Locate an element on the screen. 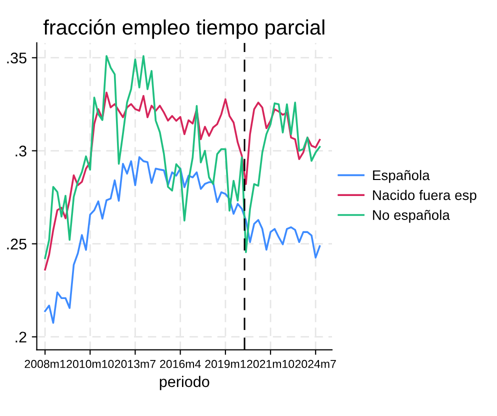 This screenshot has height=416, width=497. x-tick-label: 2024m7 is located at coordinates (315, 364).